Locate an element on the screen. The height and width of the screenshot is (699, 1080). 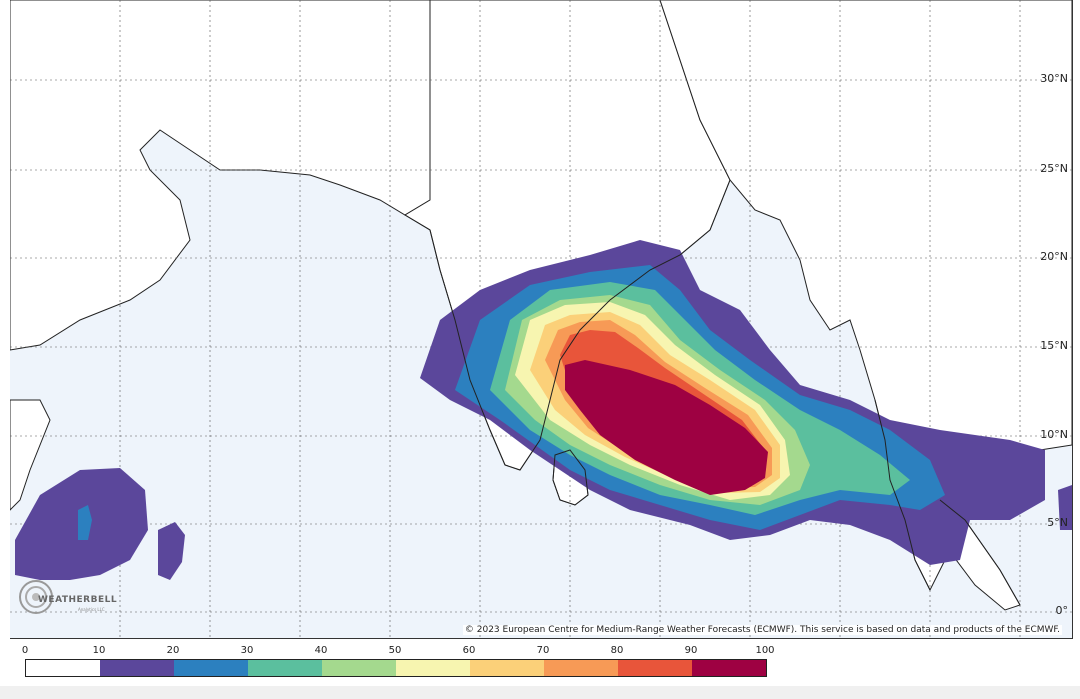
prob-blob-west-inner is located at coordinates (85, 522).